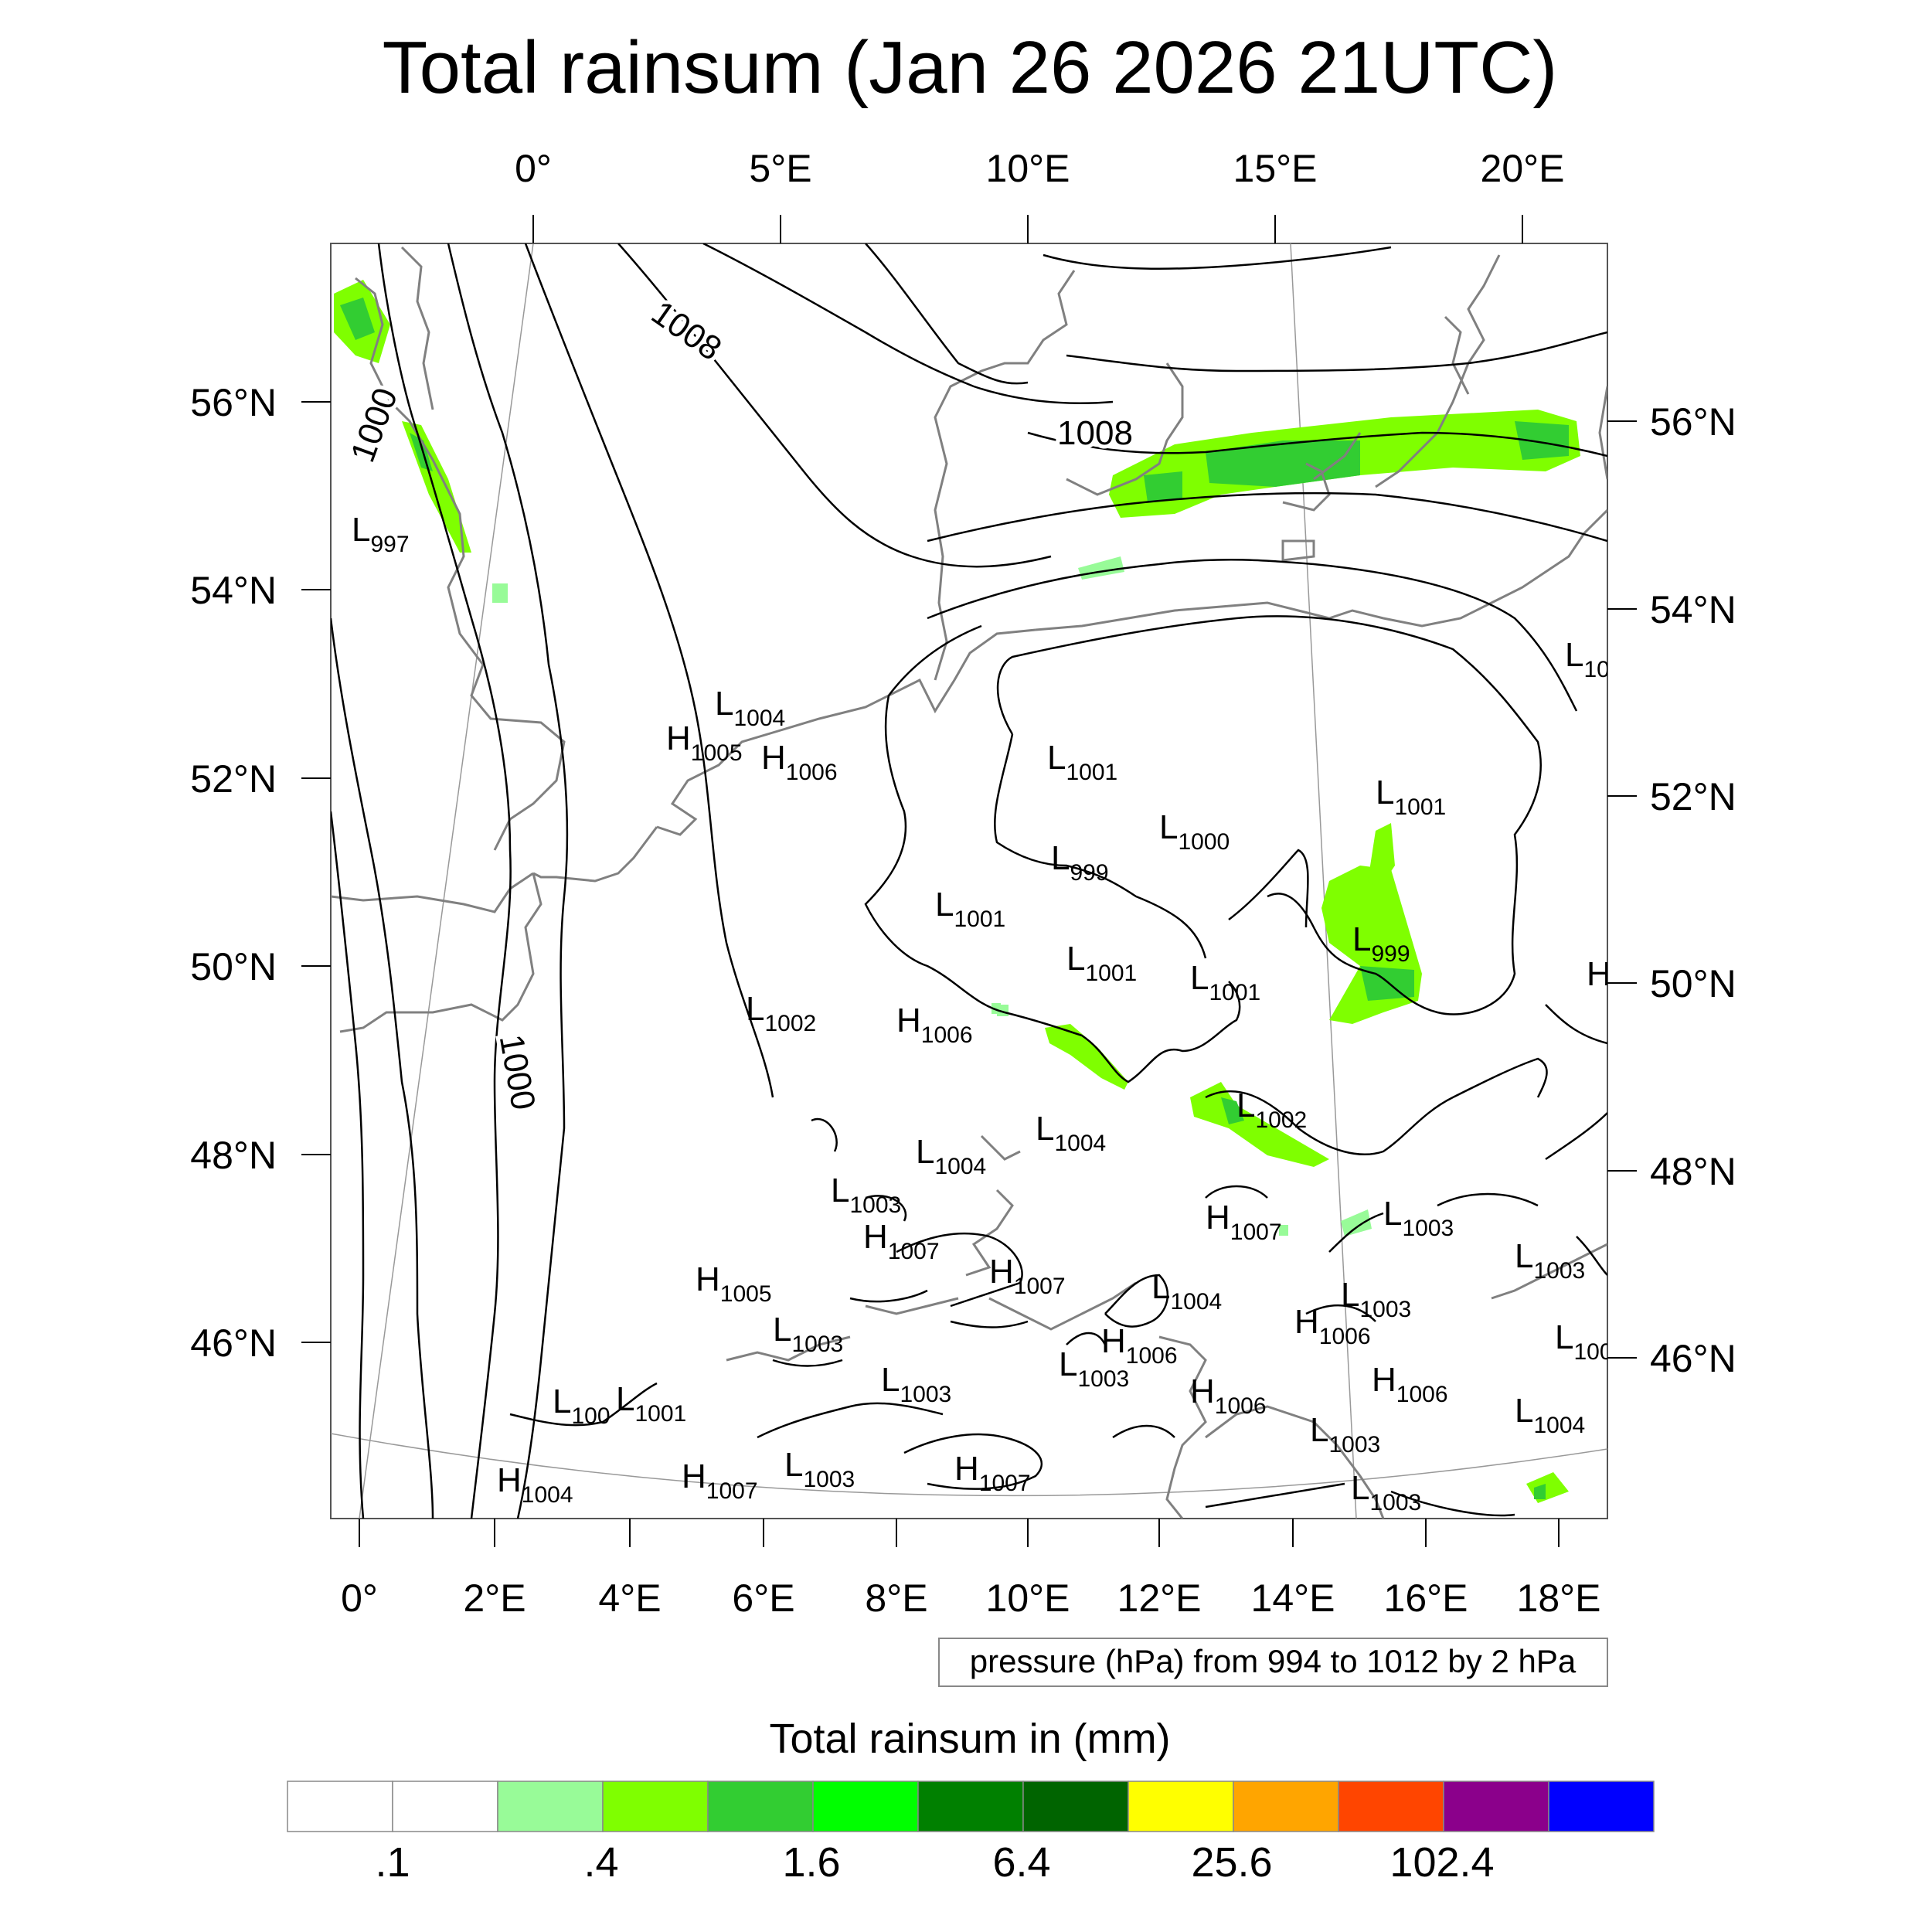  I want to click on colorbar-title: Total rainsum in (mm), so click(970, 1739).